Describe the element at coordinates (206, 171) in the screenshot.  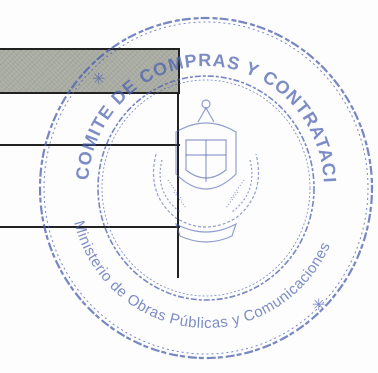
I see `coat-of-arms-icon` at that location.